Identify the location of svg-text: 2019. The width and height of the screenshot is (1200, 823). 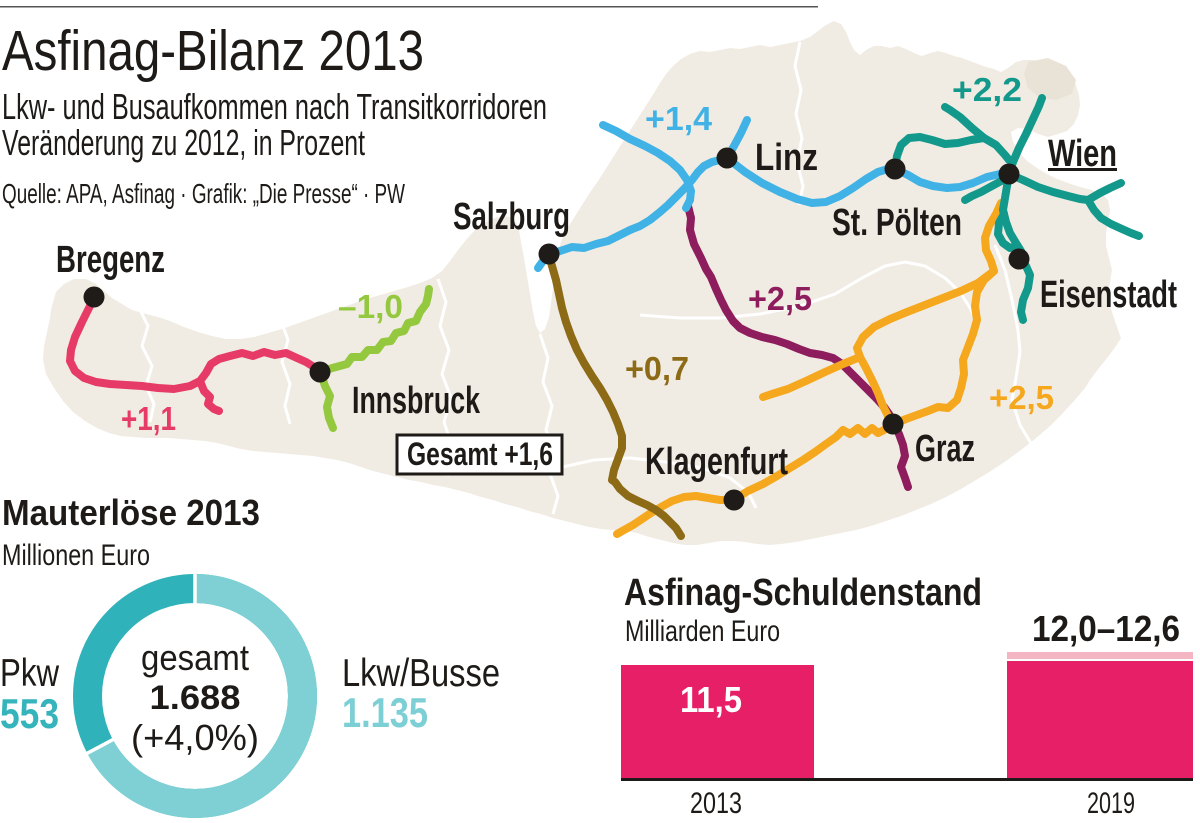
(1111, 803).